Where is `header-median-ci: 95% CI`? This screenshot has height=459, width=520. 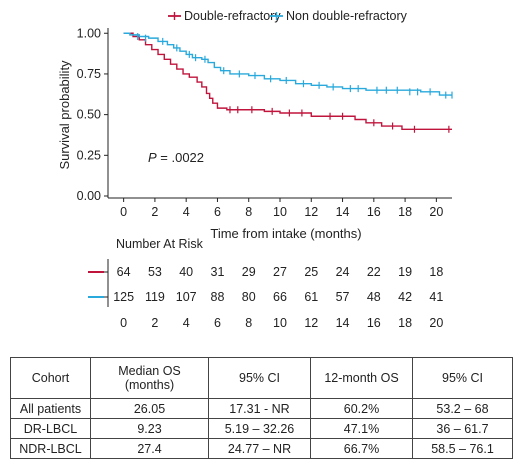 header-median-ci: 95% CI is located at coordinates (259, 378).